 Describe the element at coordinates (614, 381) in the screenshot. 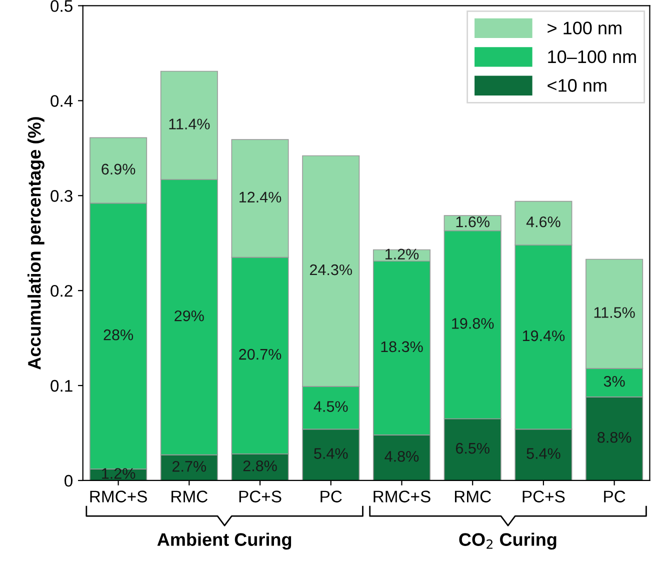

I see `data-label: 3%` at that location.